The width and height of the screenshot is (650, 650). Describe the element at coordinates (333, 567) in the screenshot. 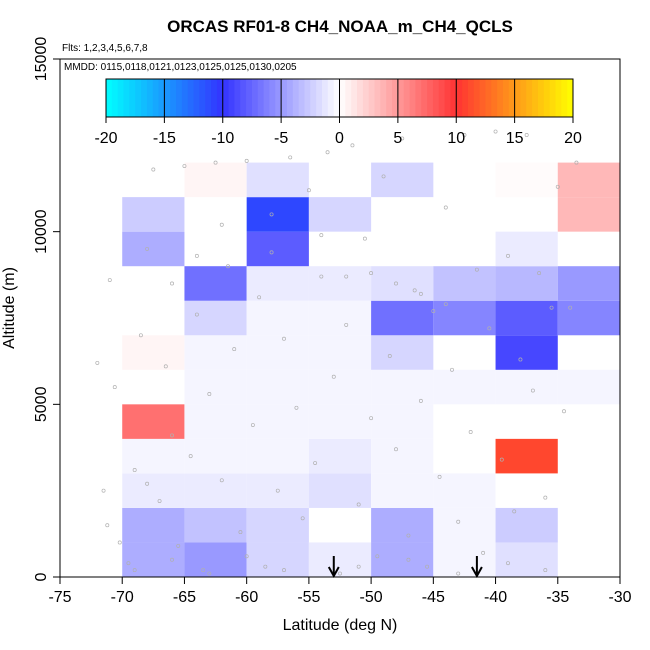

I see `arrow-marker` at that location.